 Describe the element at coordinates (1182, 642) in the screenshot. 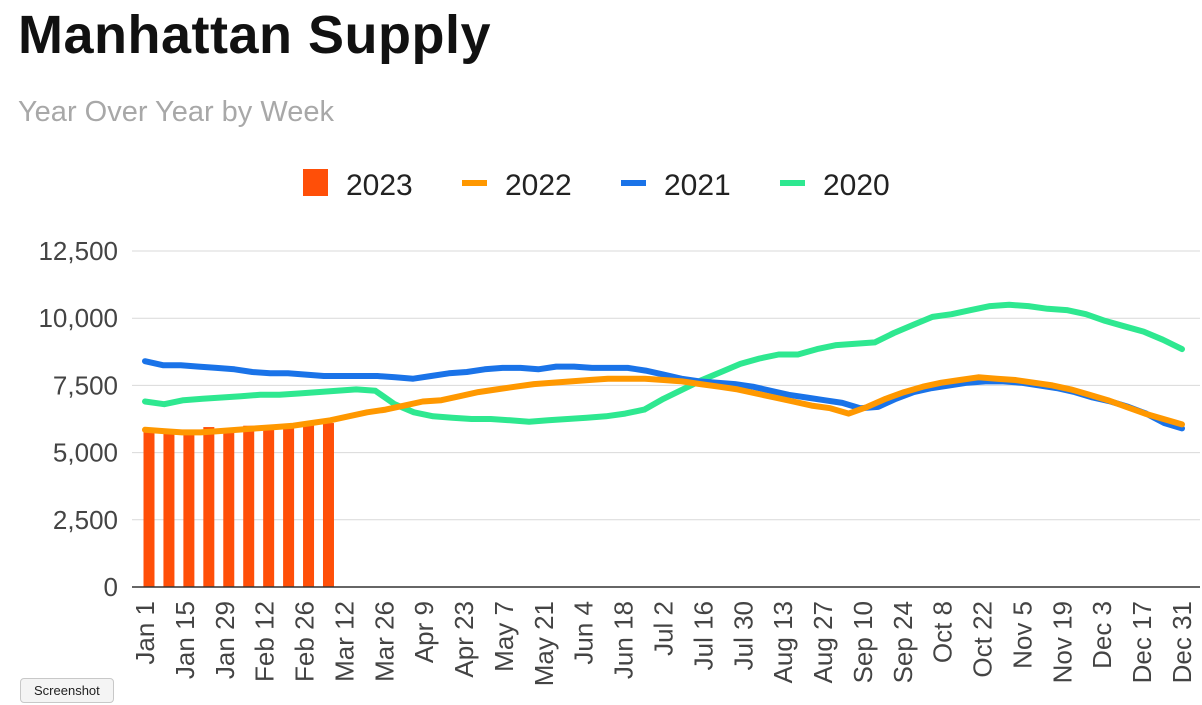

I see `x-tick-label: Dec 31` at that location.